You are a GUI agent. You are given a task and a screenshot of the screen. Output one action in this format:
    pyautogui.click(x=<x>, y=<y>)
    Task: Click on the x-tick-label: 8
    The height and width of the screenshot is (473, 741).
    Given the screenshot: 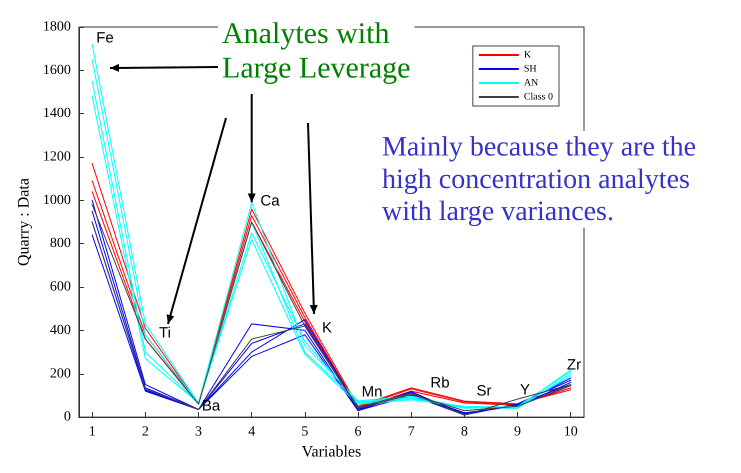 What is the action you would take?
    pyautogui.click(x=464, y=432)
    